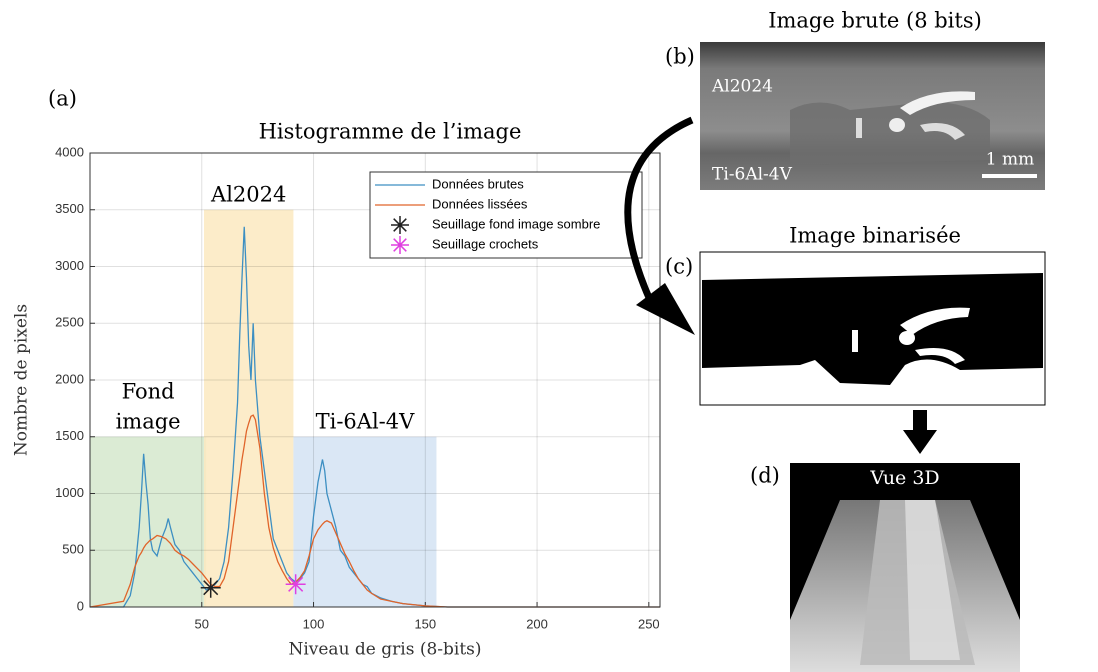  Describe the element at coordinates (148, 421) in the screenshot. I see `region-label: image` at that location.